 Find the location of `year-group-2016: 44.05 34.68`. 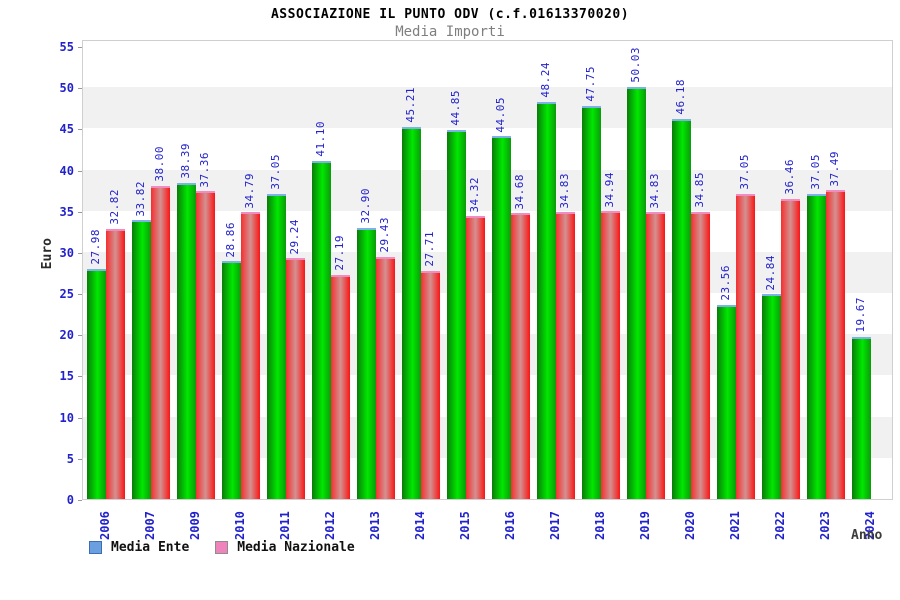

year-group-2016: 44.05 34.68 is located at coordinates (511, 270).